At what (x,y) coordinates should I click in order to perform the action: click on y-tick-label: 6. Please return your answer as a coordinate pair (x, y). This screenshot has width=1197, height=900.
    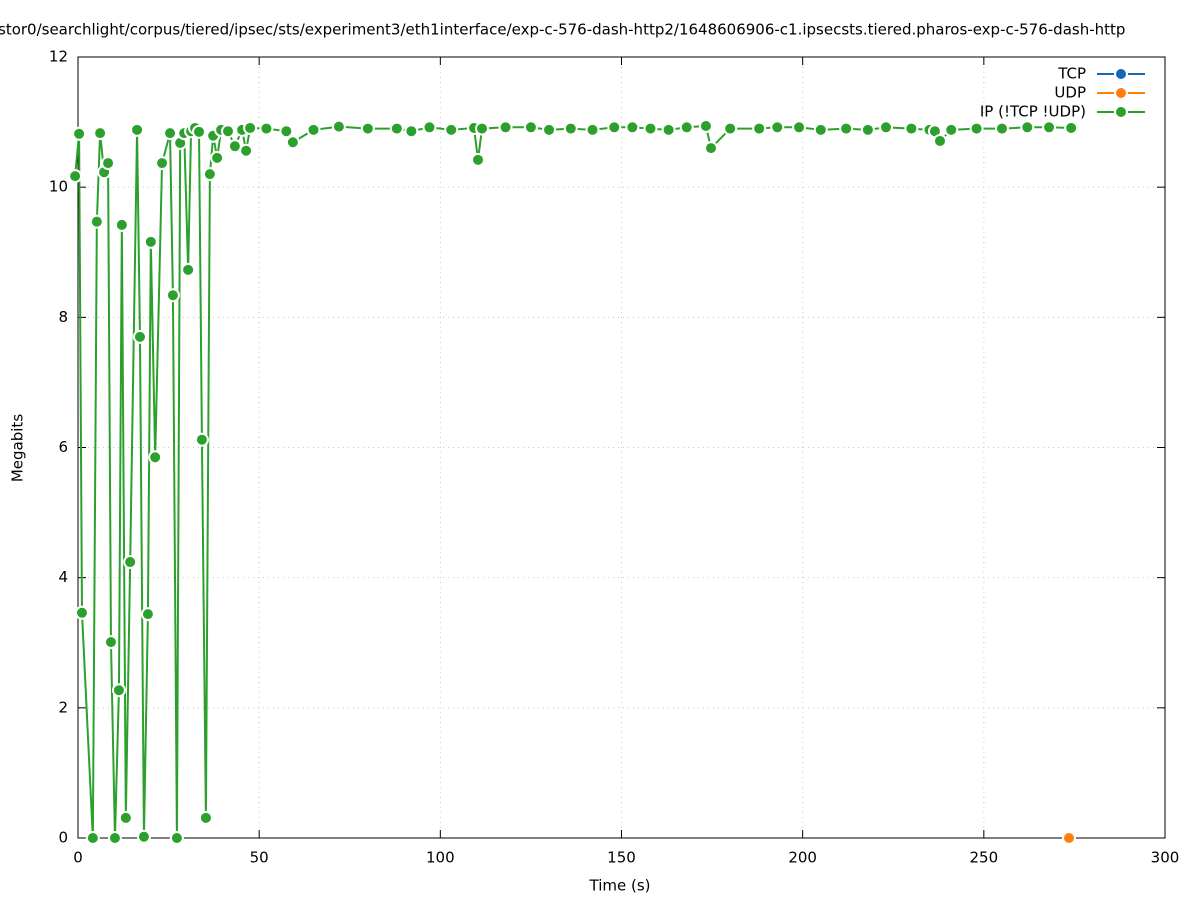
    Looking at the image, I should click on (63, 447).